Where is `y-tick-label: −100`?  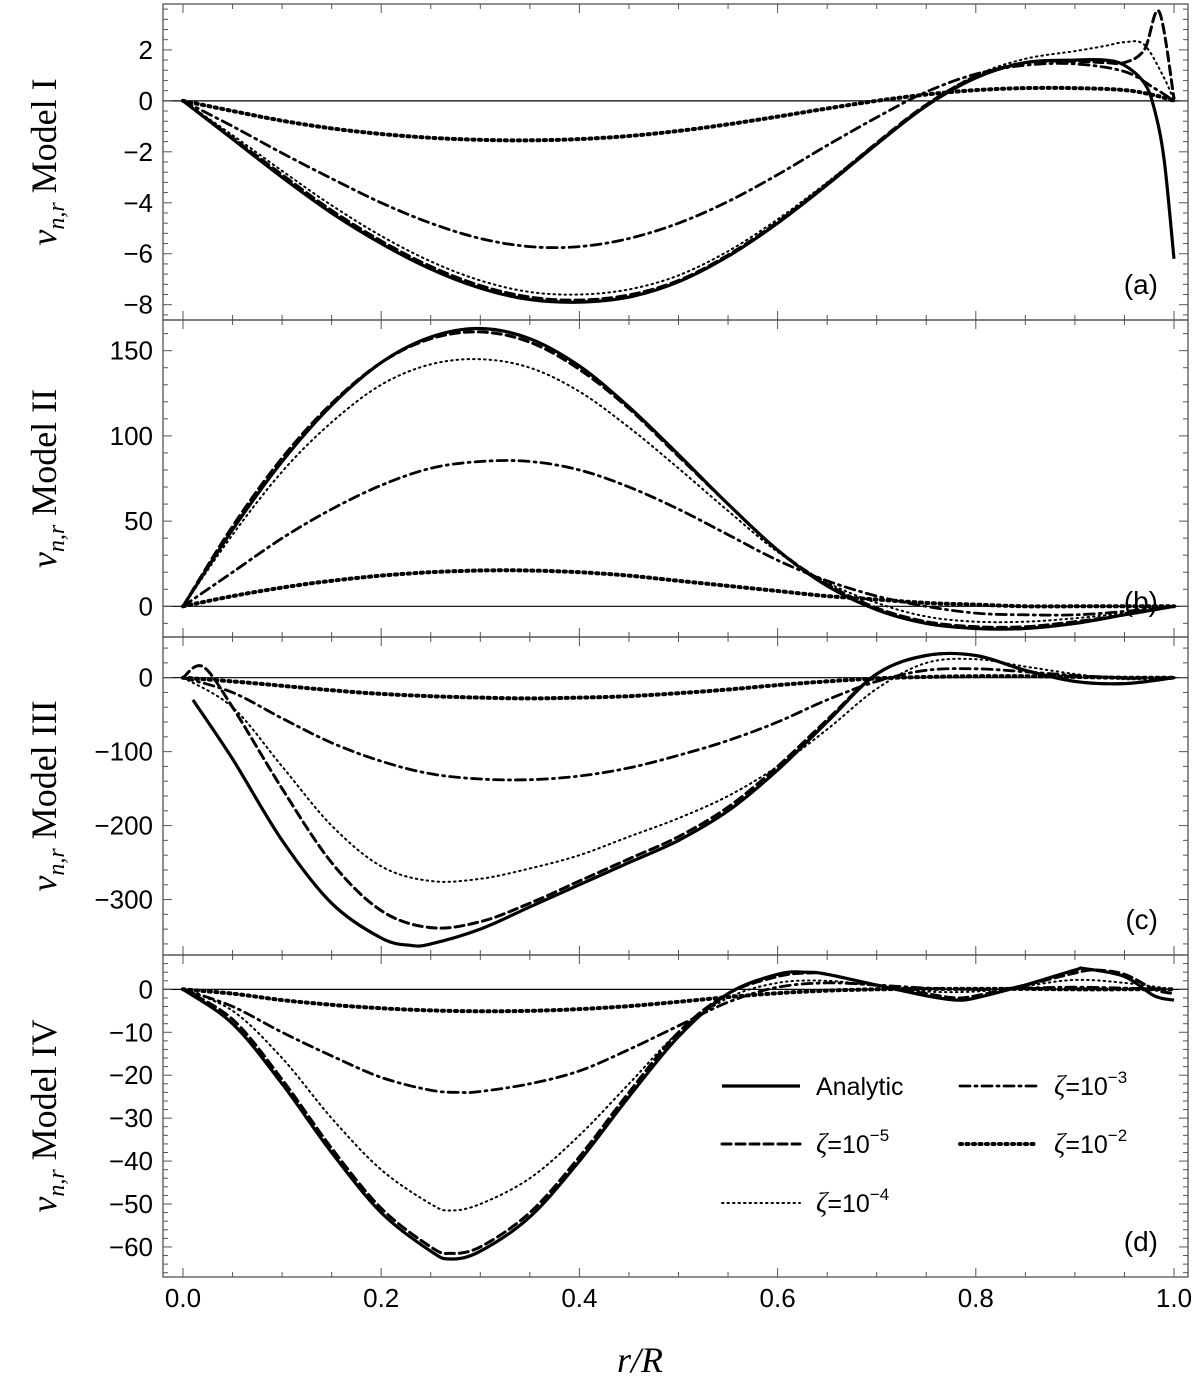 y-tick-label: −100 is located at coordinates (123, 752).